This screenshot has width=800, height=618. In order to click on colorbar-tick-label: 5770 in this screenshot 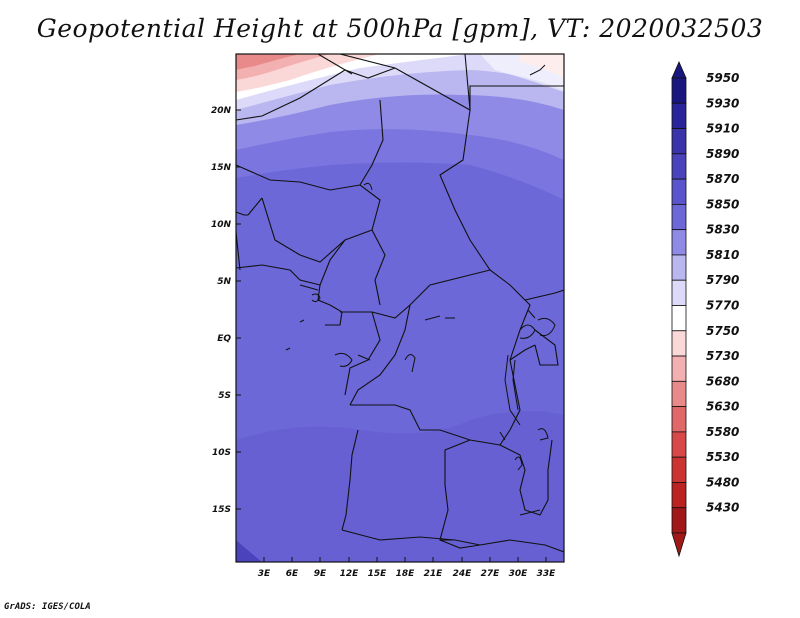, I will do `click(722, 306)`.